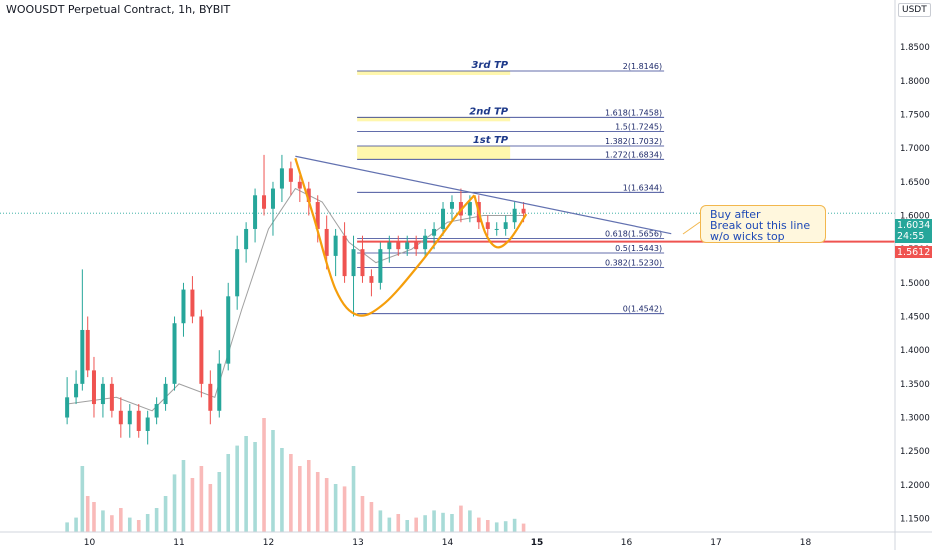 The width and height of the screenshot is (932, 550). I want to click on current-price-badge: 1.6034 24:55, so click(913, 231).